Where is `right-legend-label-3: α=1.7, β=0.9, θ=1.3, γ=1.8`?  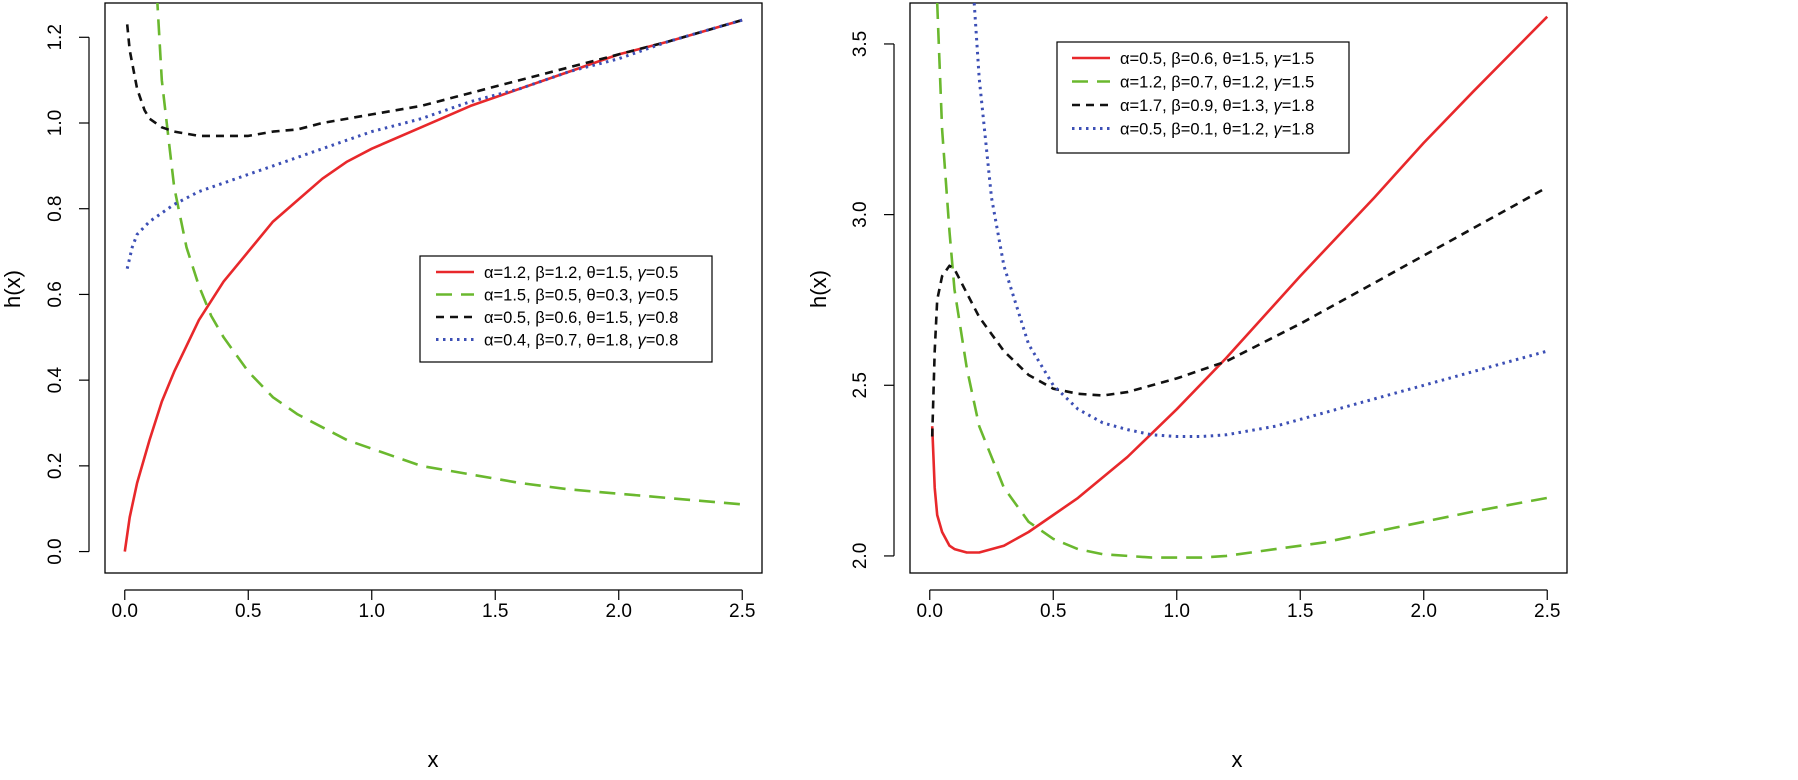
right-legend-label-3: α=1.7, β=0.9, θ=1.3, γ=1.8 is located at coordinates (1217, 106).